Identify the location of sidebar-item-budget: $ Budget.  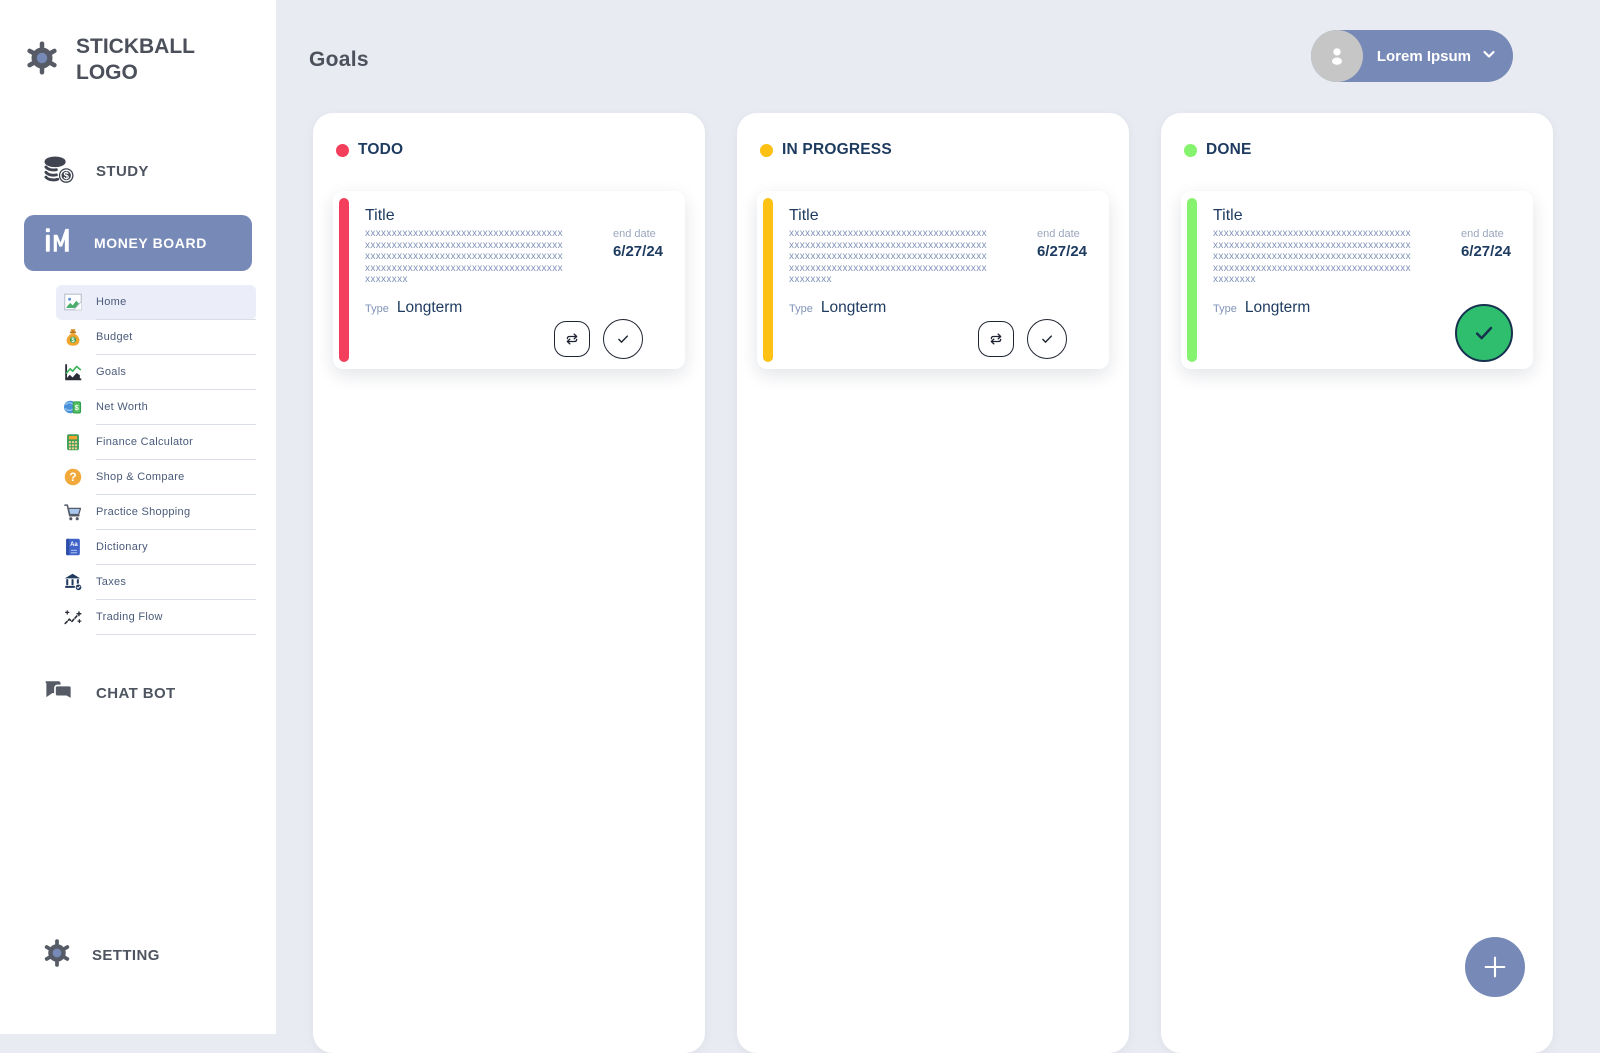
(156, 337).